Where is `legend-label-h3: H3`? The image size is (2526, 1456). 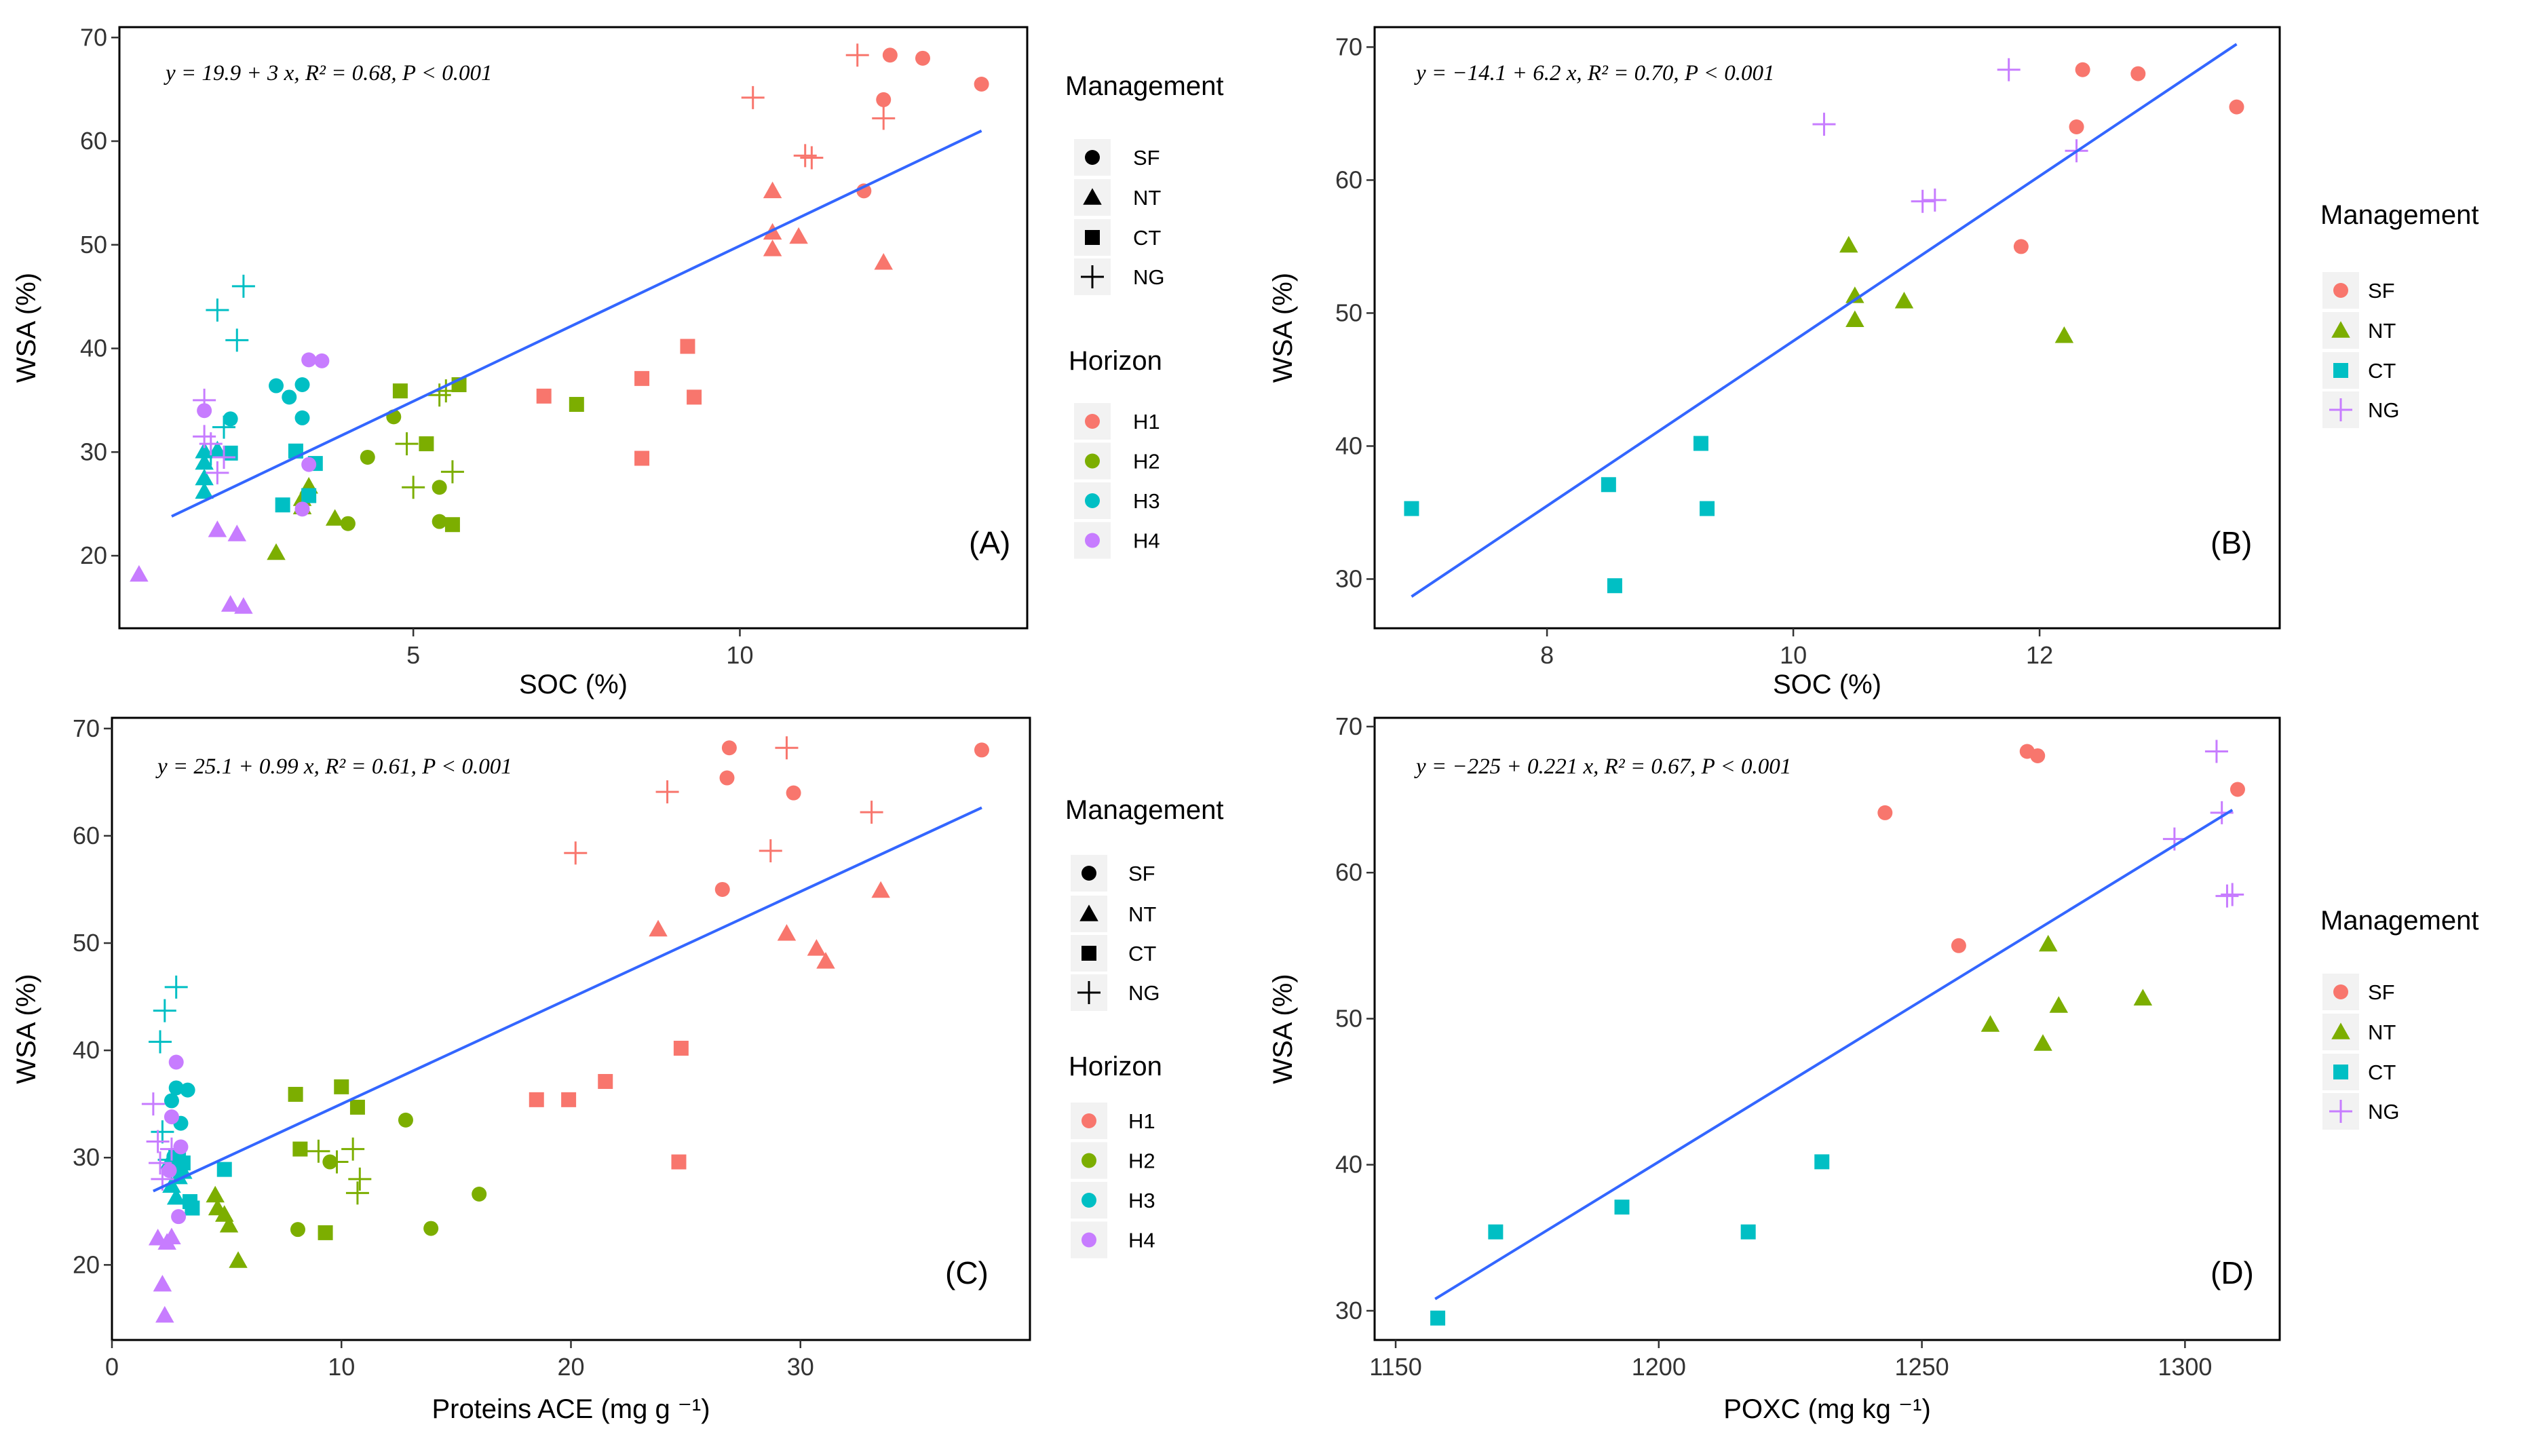 legend-label-h3: H3 is located at coordinates (1146, 501).